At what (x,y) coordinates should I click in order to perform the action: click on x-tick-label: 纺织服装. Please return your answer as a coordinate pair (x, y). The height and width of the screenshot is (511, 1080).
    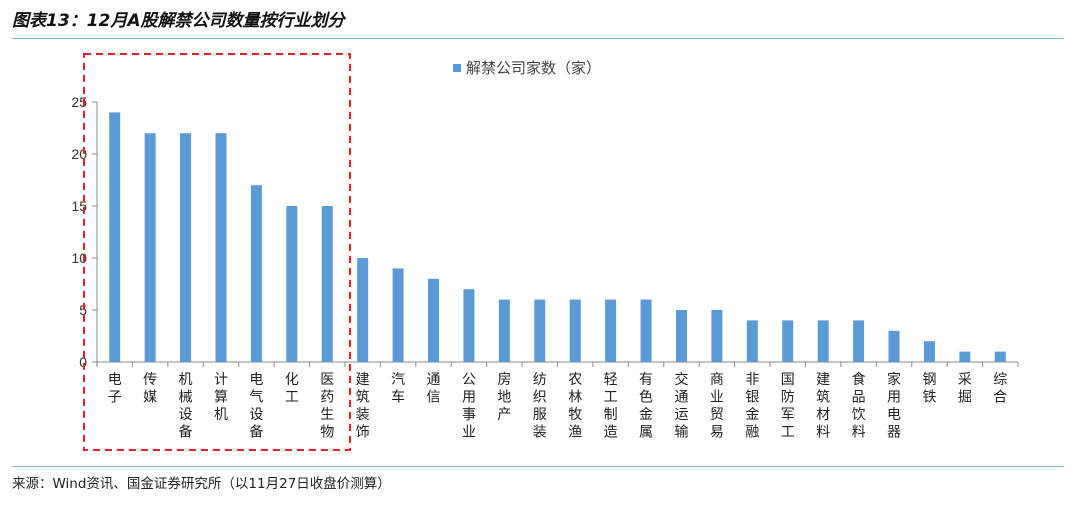
    Looking at the image, I should click on (540, 406).